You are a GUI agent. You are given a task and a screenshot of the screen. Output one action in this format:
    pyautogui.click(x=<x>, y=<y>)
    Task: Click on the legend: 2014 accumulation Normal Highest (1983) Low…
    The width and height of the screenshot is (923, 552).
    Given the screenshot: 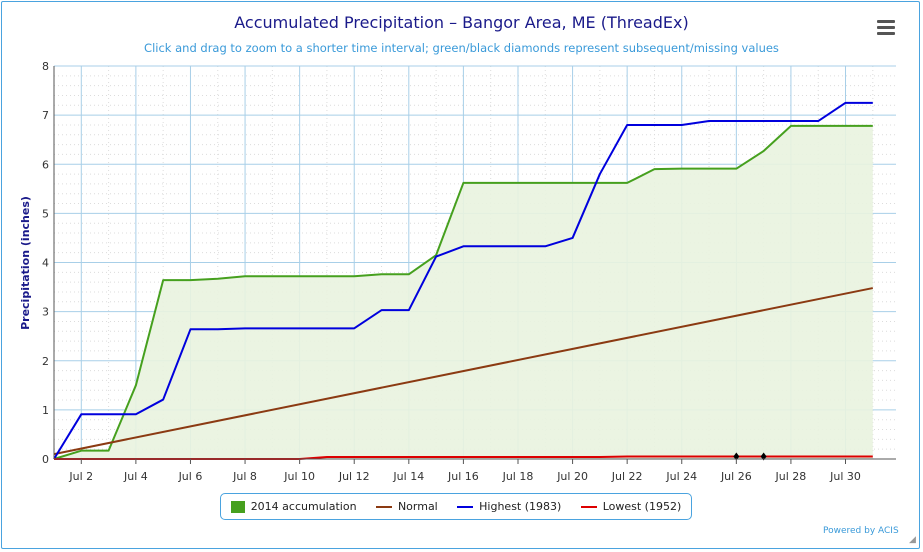 What is the action you would take?
    pyautogui.click(x=456, y=506)
    